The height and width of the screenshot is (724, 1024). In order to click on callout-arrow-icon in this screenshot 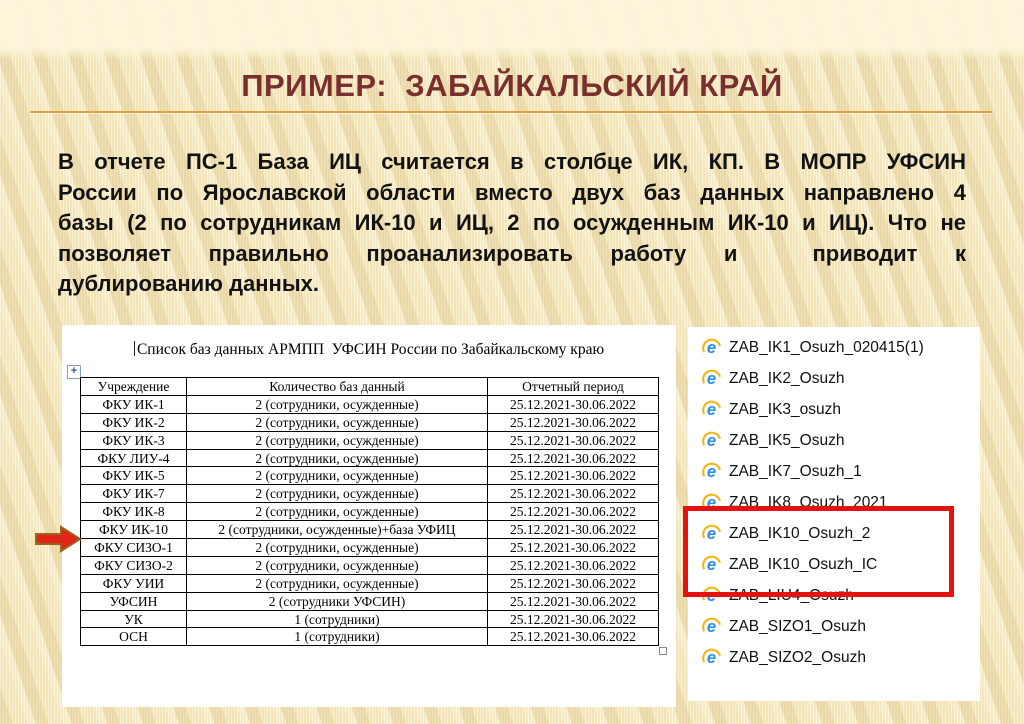, I will do `click(58, 539)`.